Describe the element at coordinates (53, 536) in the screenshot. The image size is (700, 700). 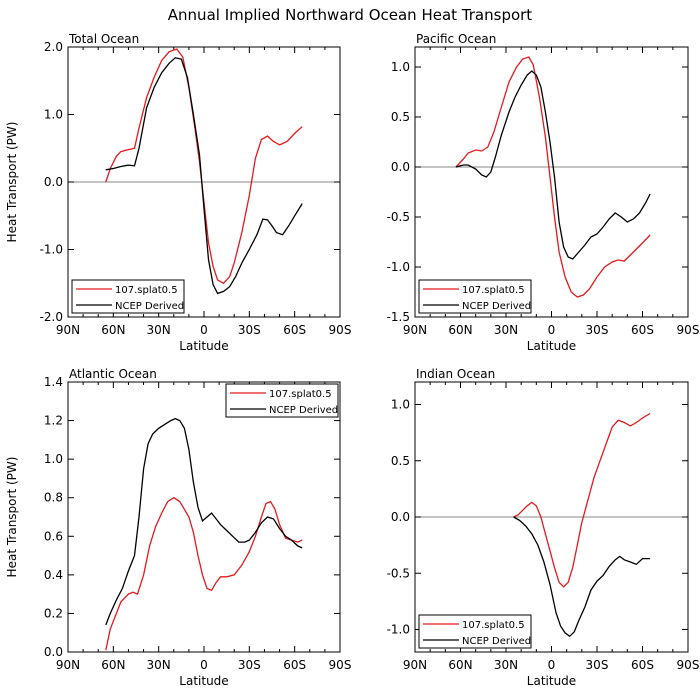
I see `y-tick-label: 0.6` at that location.